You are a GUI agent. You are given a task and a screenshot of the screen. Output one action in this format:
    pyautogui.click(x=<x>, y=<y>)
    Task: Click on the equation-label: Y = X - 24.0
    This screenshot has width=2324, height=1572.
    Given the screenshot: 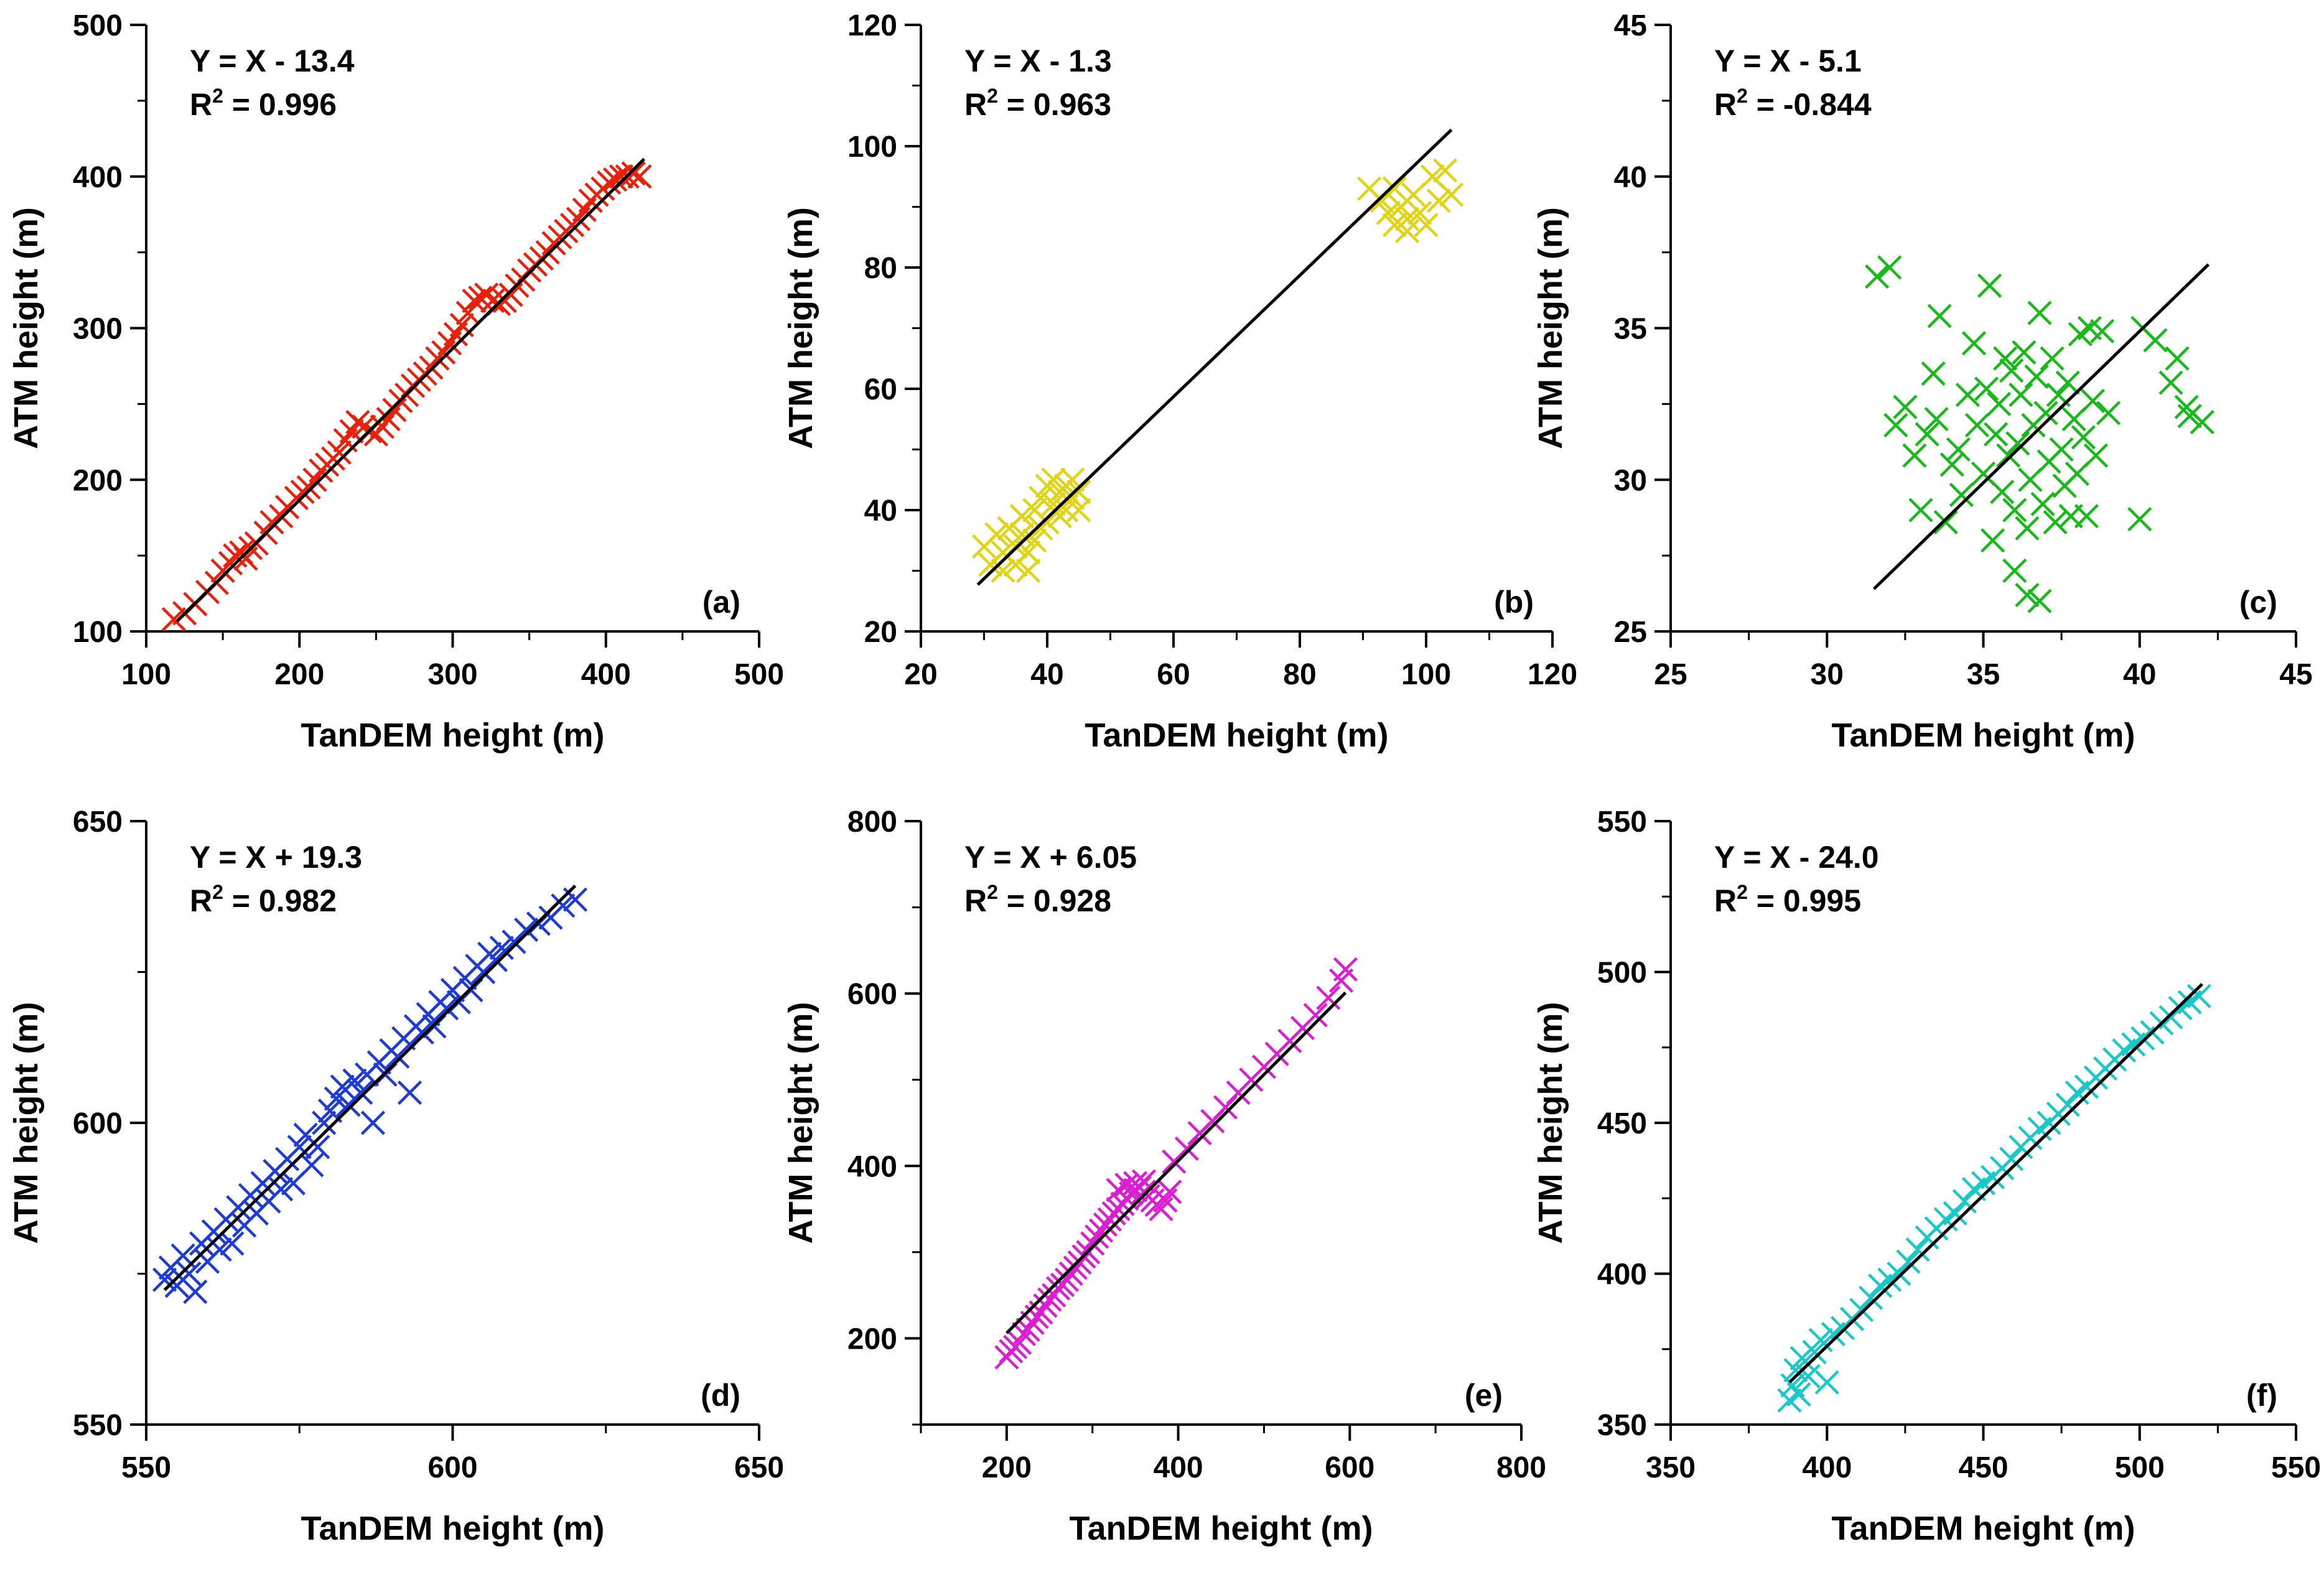 What is the action you would take?
    pyautogui.click(x=1797, y=858)
    